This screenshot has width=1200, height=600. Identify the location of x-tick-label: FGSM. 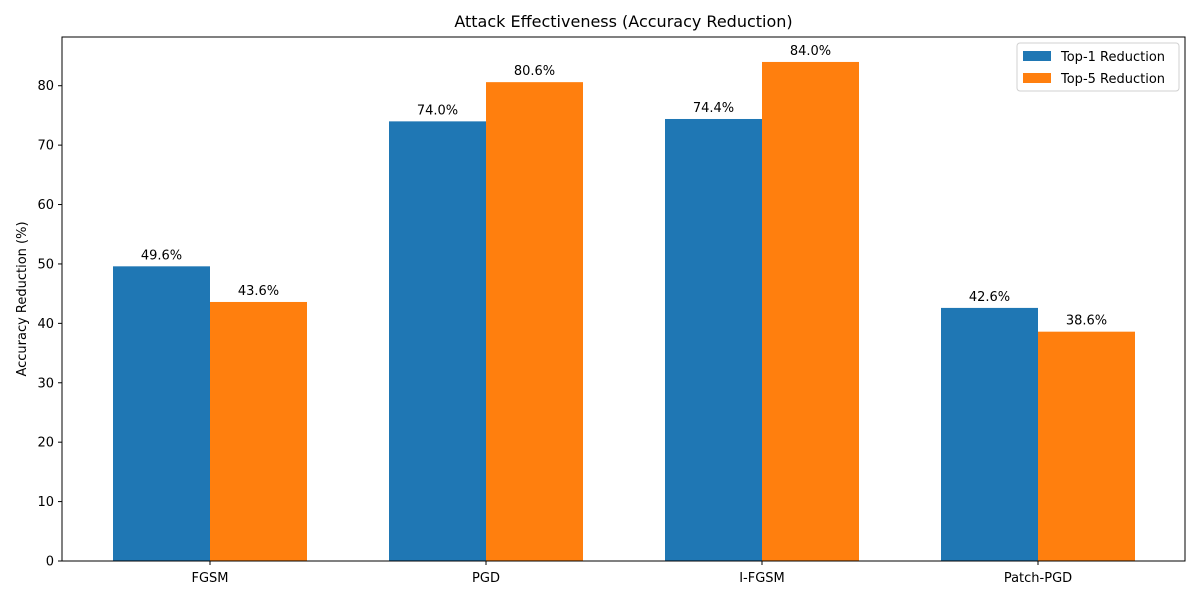
(209, 578).